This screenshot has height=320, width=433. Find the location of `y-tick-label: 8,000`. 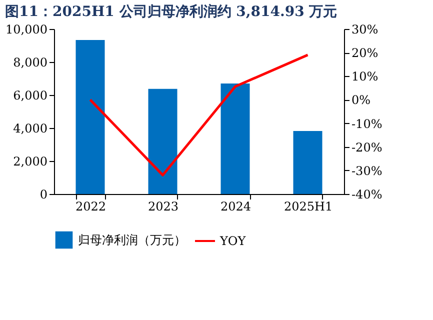

y-tick-label: 8,000 is located at coordinates (30, 63).